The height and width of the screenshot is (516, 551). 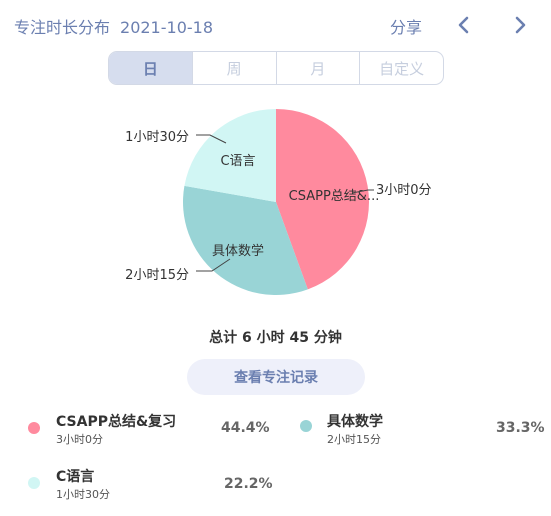 What do you see at coordinates (406, 27) in the screenshot?
I see `share-button: 分享` at bounding box center [406, 27].